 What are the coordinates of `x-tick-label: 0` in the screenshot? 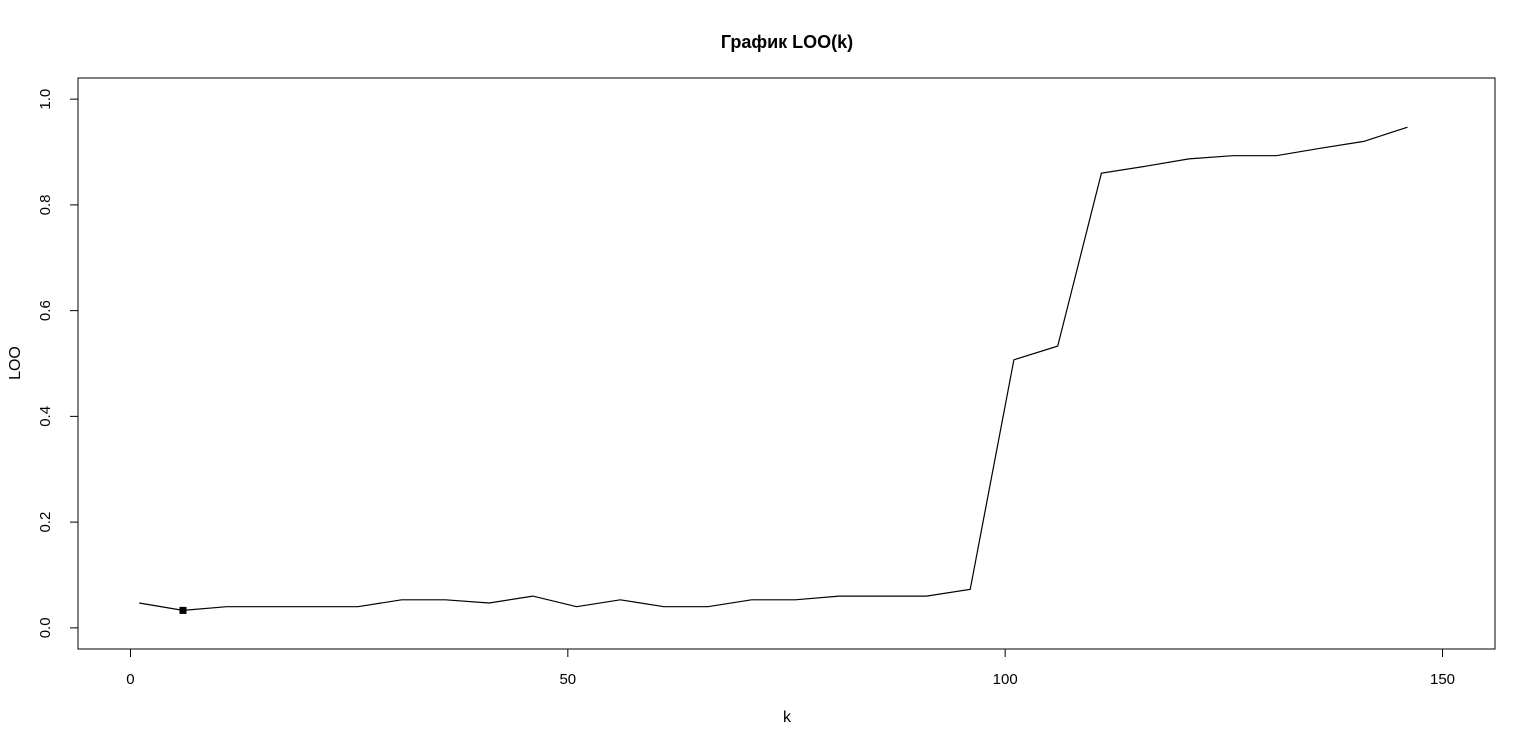 It's located at (130, 679).